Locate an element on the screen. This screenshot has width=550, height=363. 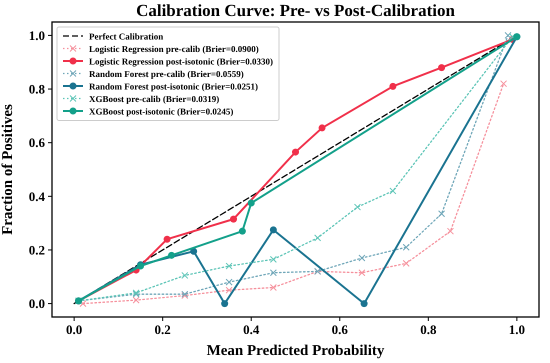
legend-label: Perfect Calibration is located at coordinates (126, 37).